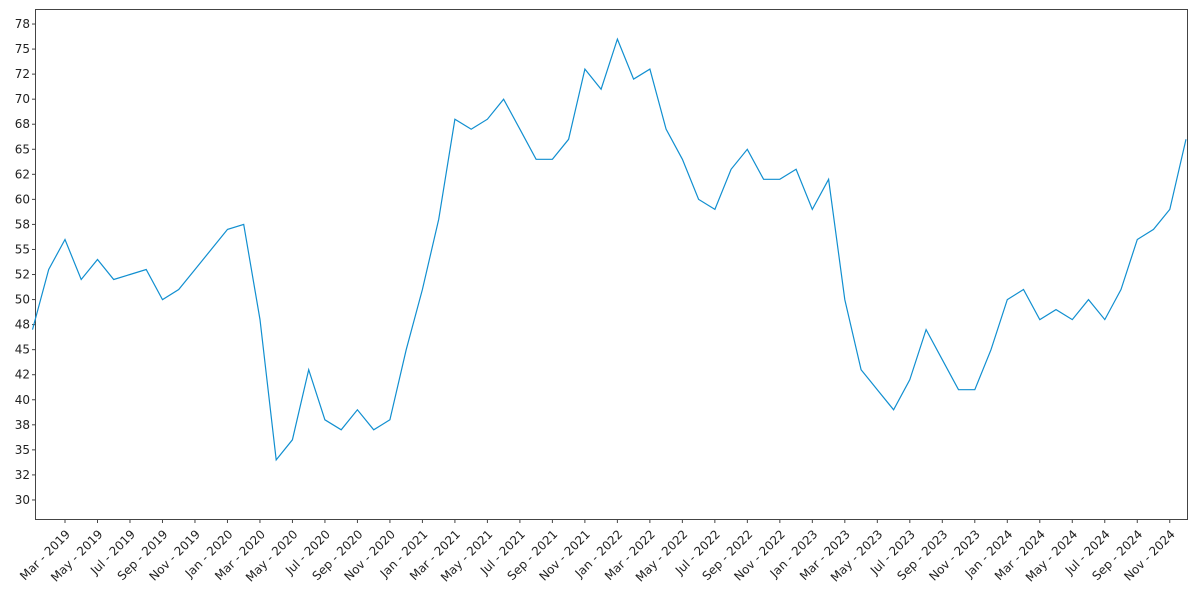  Describe the element at coordinates (22, 450) in the screenshot. I see `y-tick-label: 35` at that location.